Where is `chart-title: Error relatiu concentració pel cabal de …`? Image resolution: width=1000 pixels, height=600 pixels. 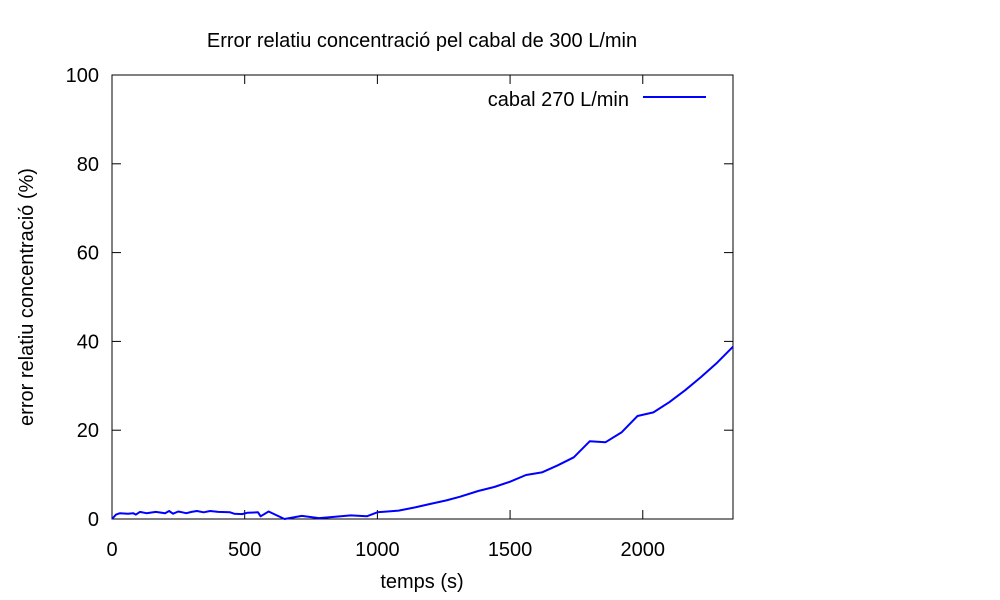 chart-title: Error relatiu concentració pel cabal de … is located at coordinates (422, 41).